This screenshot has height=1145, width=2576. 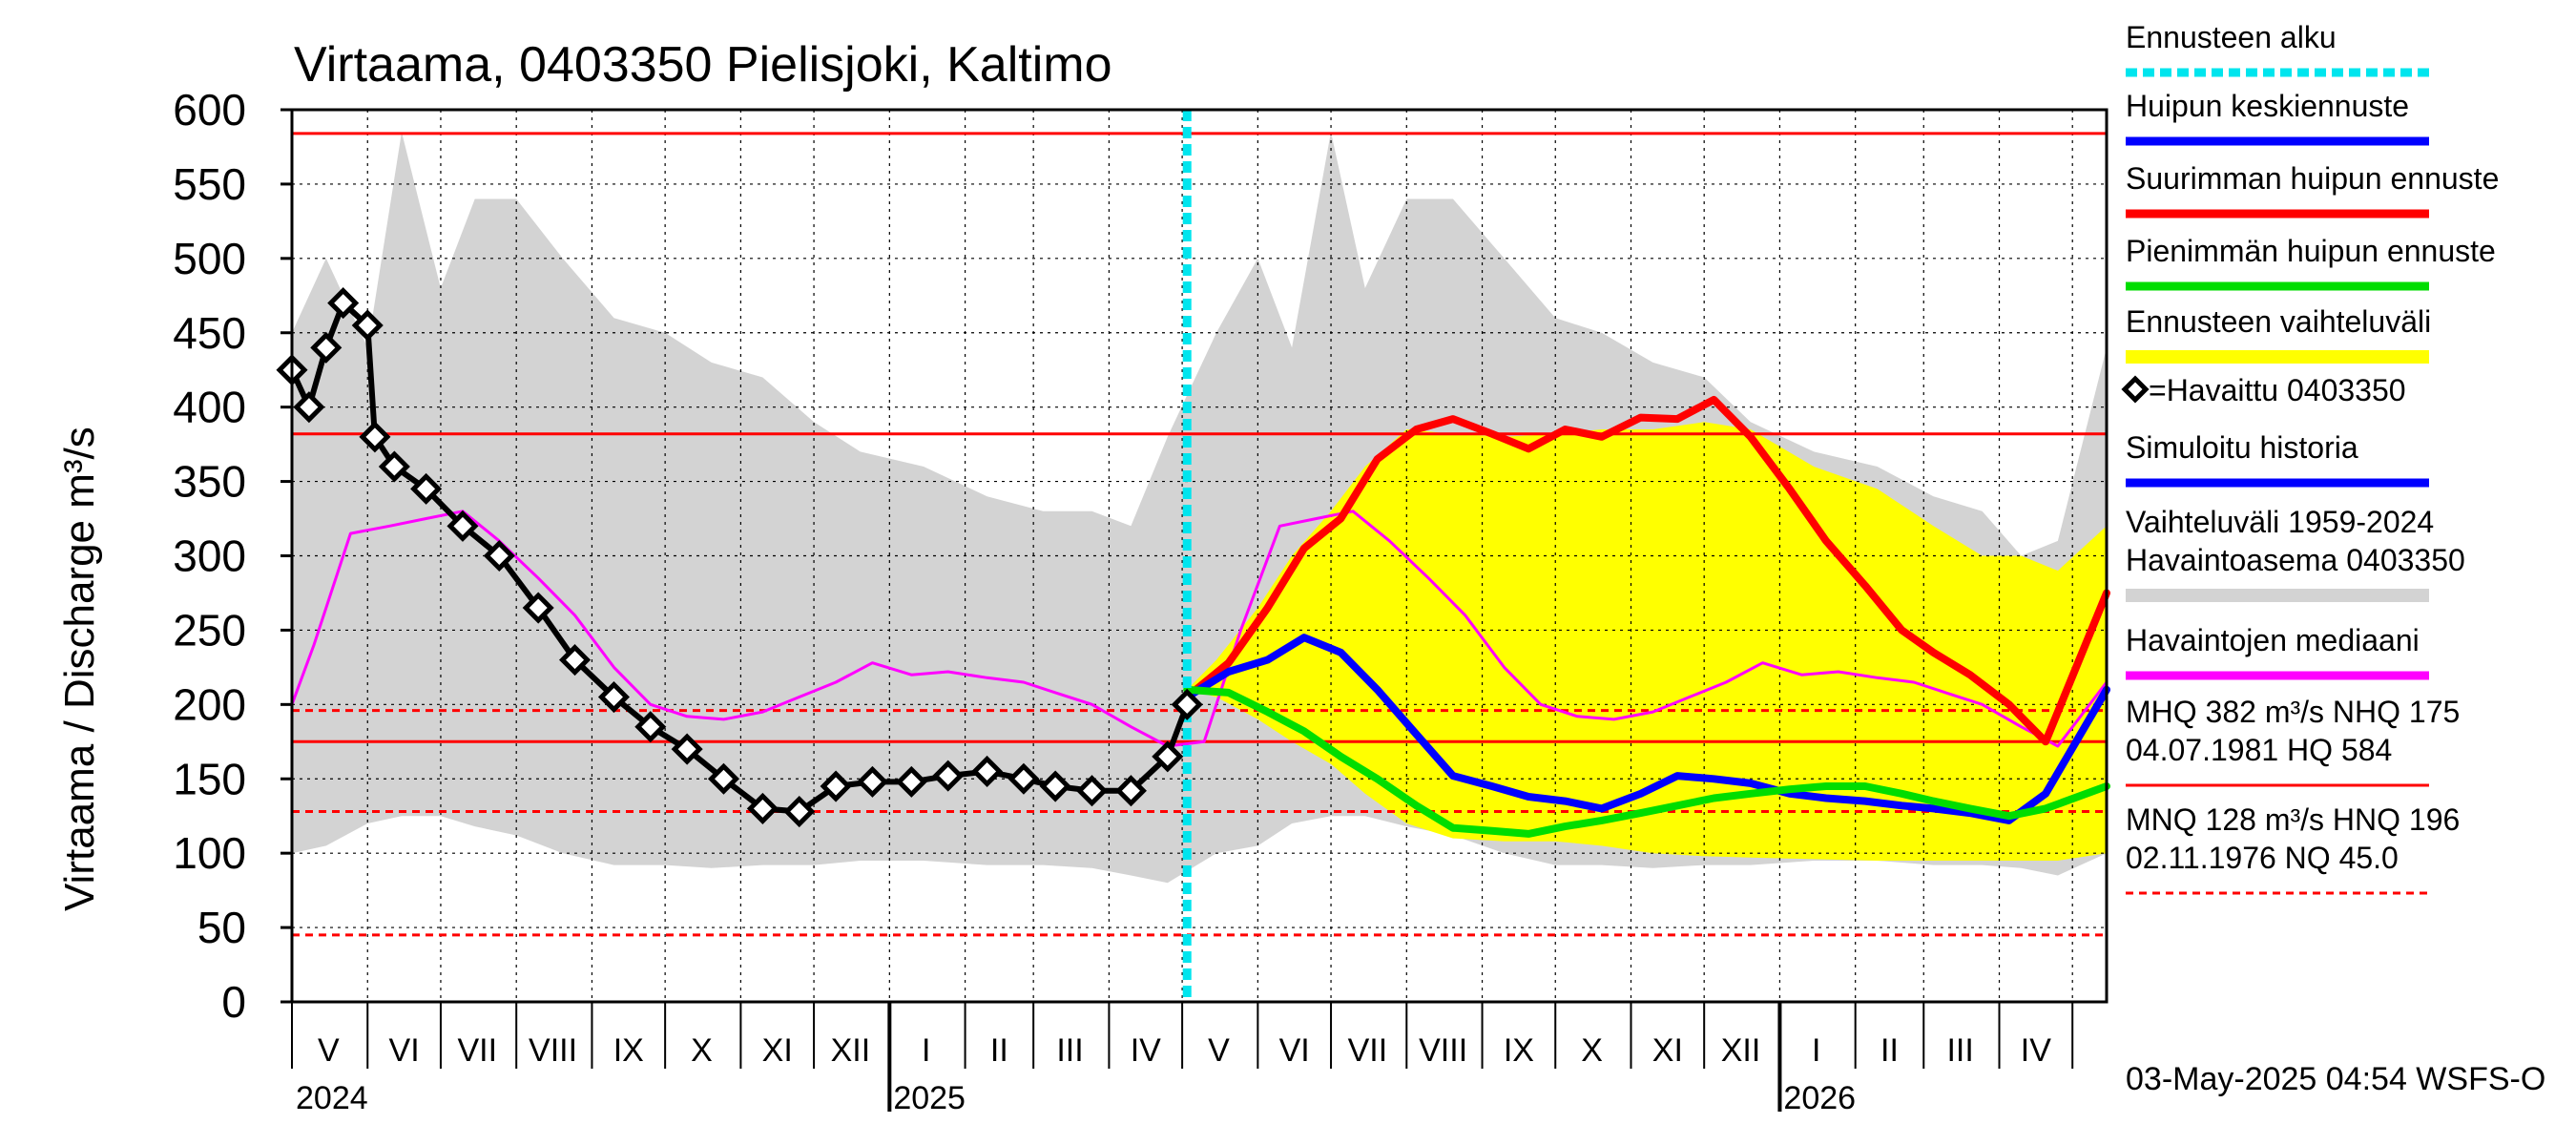 What do you see at coordinates (2259, 750) in the screenshot?
I see `legend-label: 04.07.1981 HQ 584` at bounding box center [2259, 750].